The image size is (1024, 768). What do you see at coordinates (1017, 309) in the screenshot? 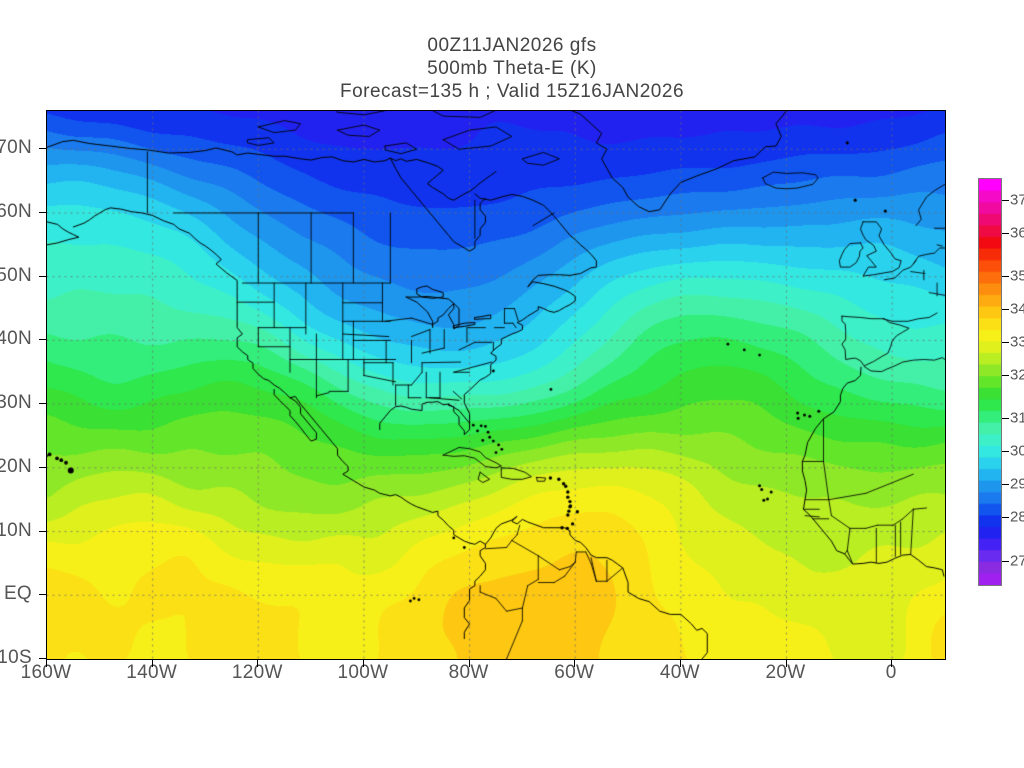
I see `colorbar-tick-label: 345` at bounding box center [1017, 309].